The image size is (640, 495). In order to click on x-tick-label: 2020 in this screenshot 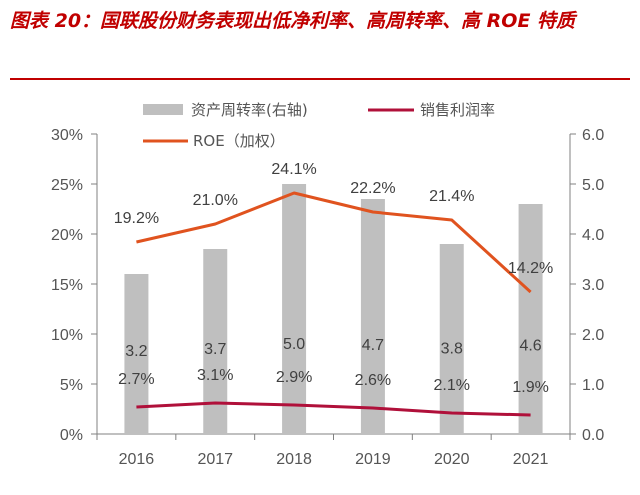, I will do `click(452, 459)`.